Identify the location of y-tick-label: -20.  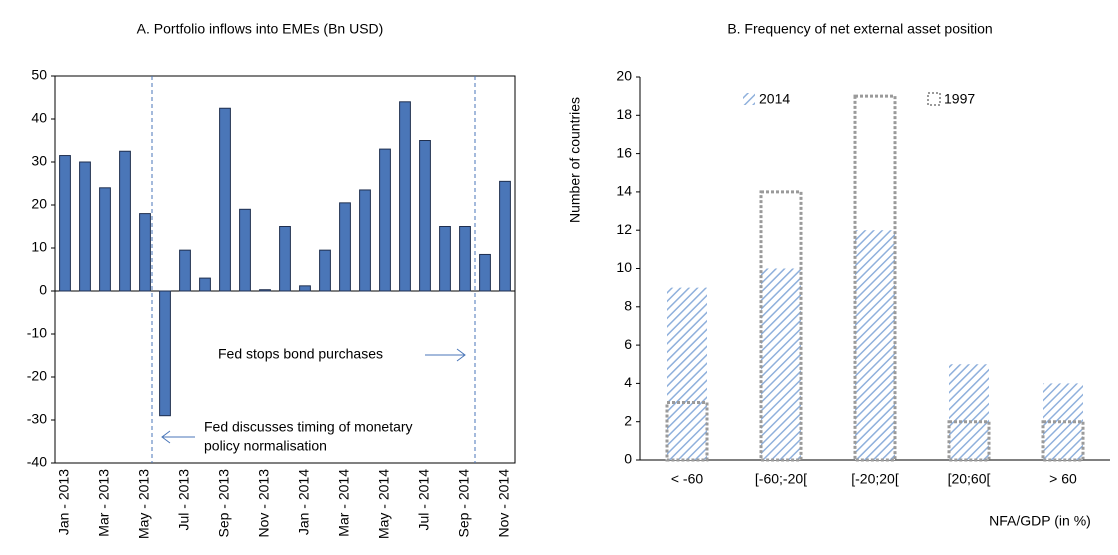
(37, 376).